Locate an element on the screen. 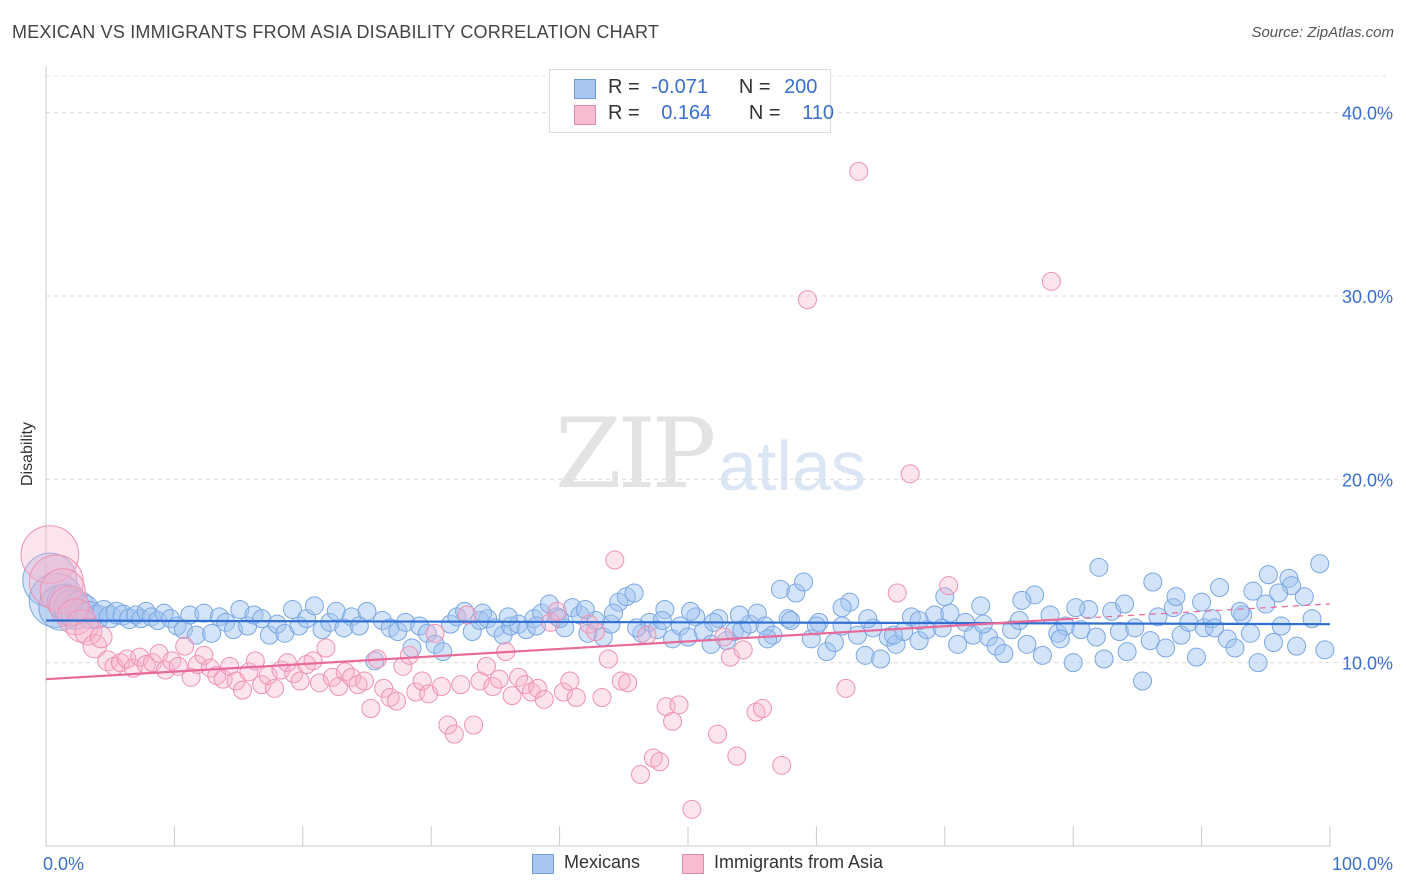 This screenshot has width=1406, height=892. stats-legend: R = -0.071 N = 200 R = 0.164 N = 110 is located at coordinates (691, 101).